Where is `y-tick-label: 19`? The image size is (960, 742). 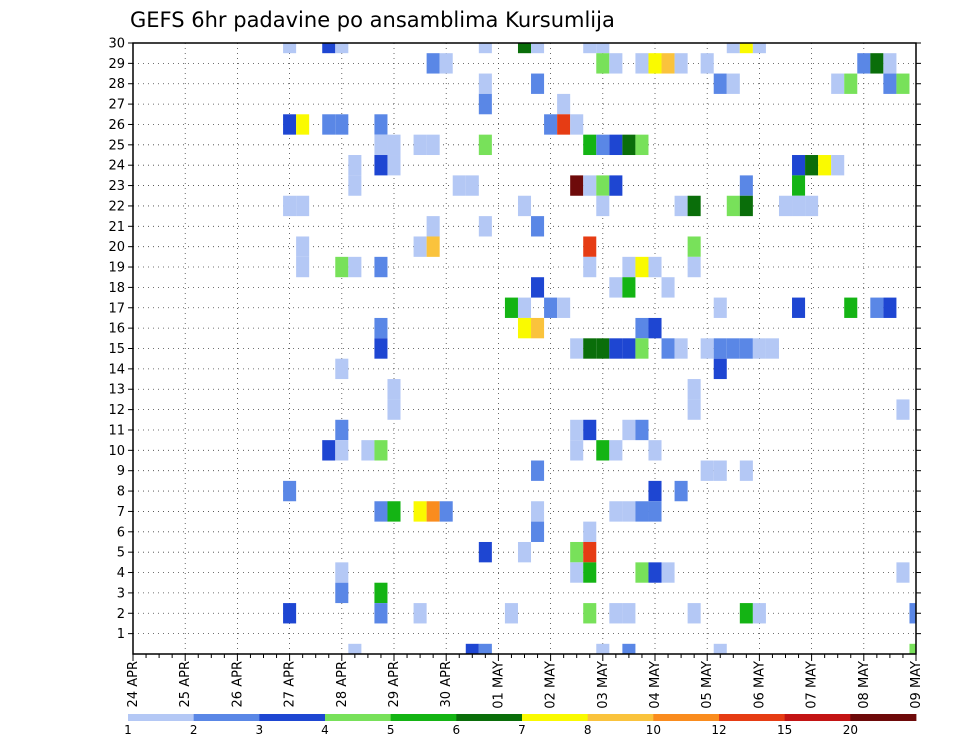 y-tick-label: 19 is located at coordinates (116, 268).